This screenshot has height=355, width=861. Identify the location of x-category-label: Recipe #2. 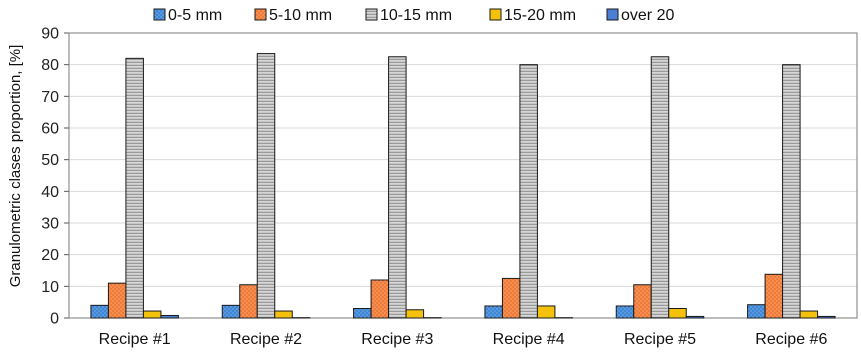
(266, 339).